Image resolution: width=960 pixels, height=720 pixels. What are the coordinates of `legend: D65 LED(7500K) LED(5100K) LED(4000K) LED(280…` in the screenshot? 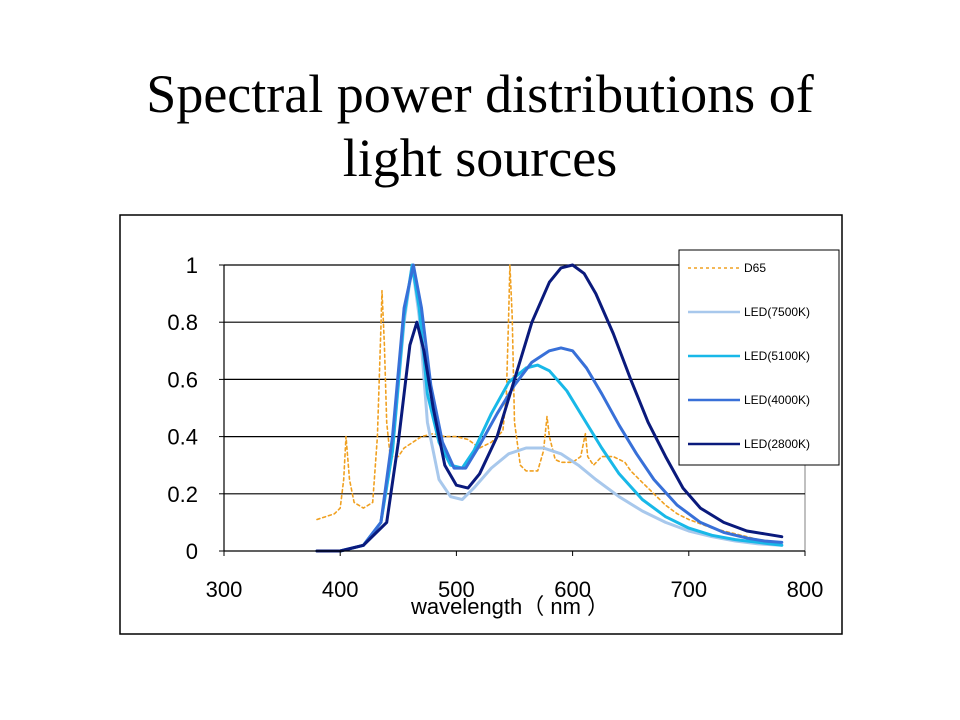 It's located at (759, 357).